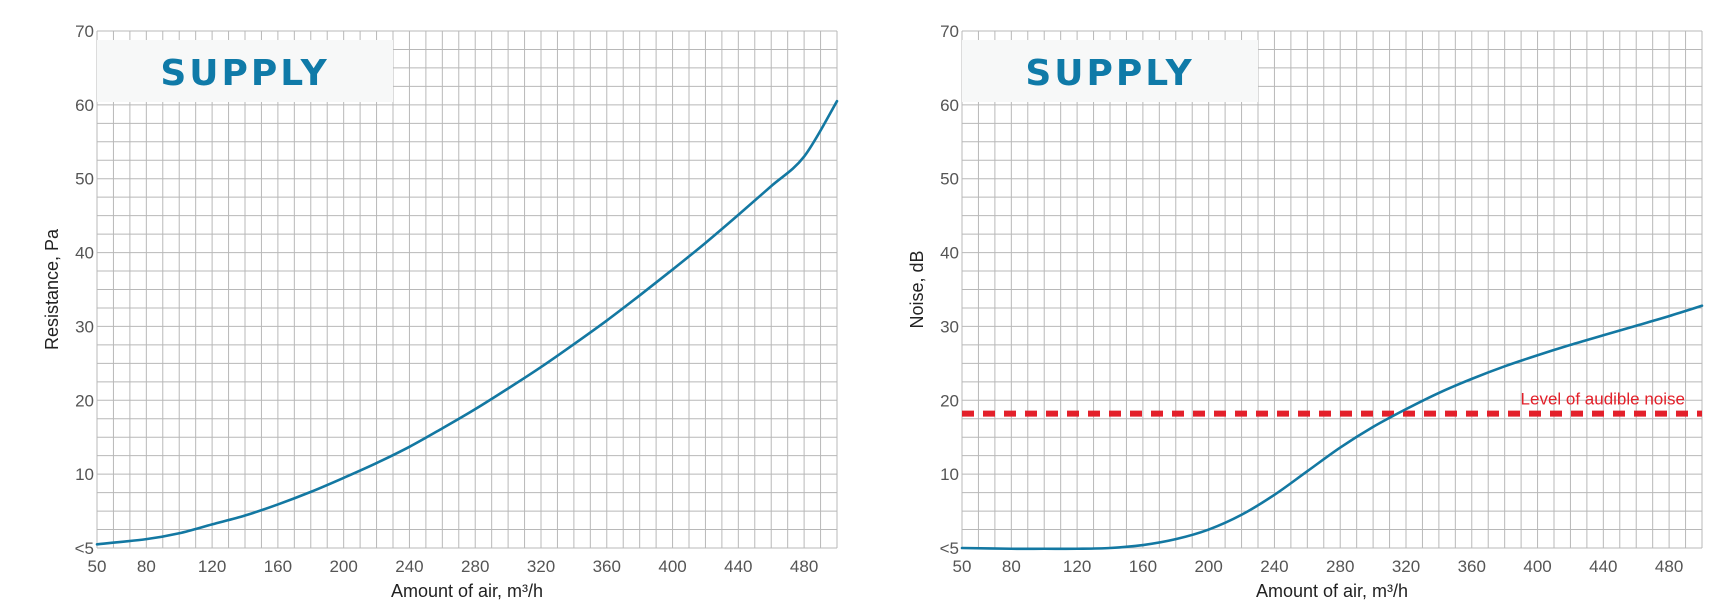  I want to click on y-axis-label: Resistance, Pa, so click(52, 289).